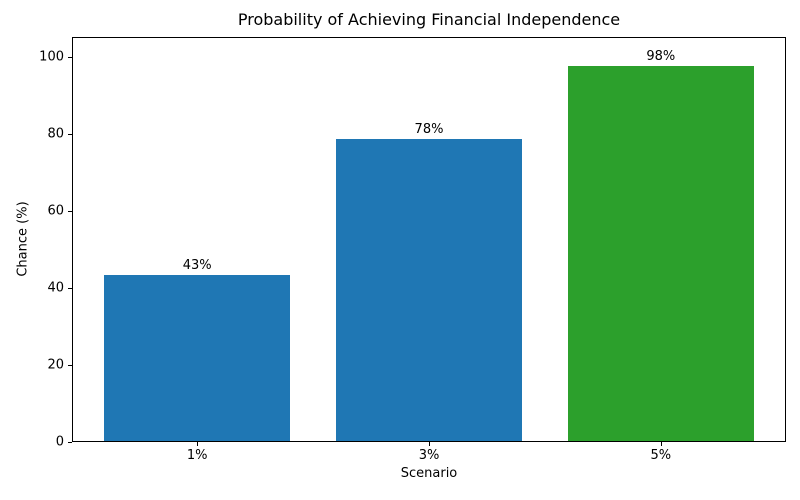 The height and width of the screenshot is (500, 800). I want to click on bar-value-label: 98%, so click(661, 56).